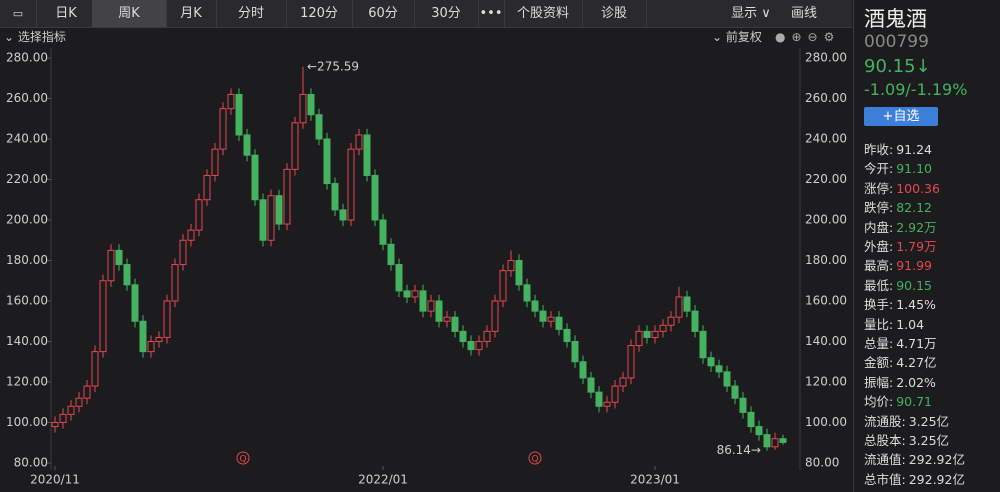 The width and height of the screenshot is (1000, 492). I want to click on stat-value: 90.71, so click(914, 402).